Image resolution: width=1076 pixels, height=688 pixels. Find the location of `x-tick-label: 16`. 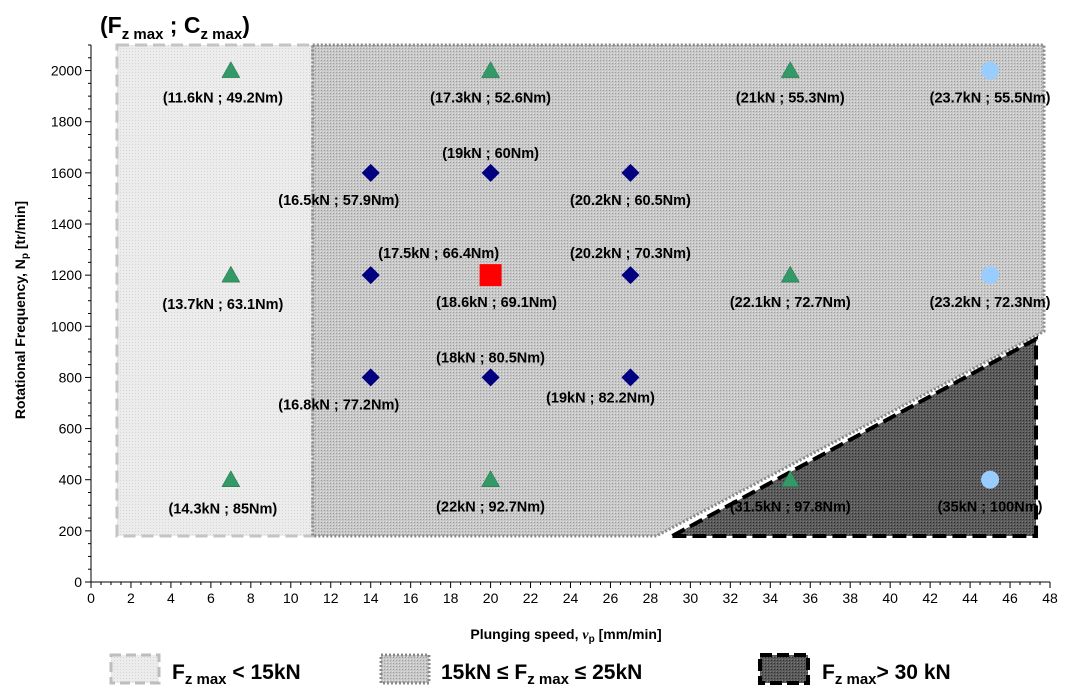

x-tick-label: 16 is located at coordinates (411, 598).